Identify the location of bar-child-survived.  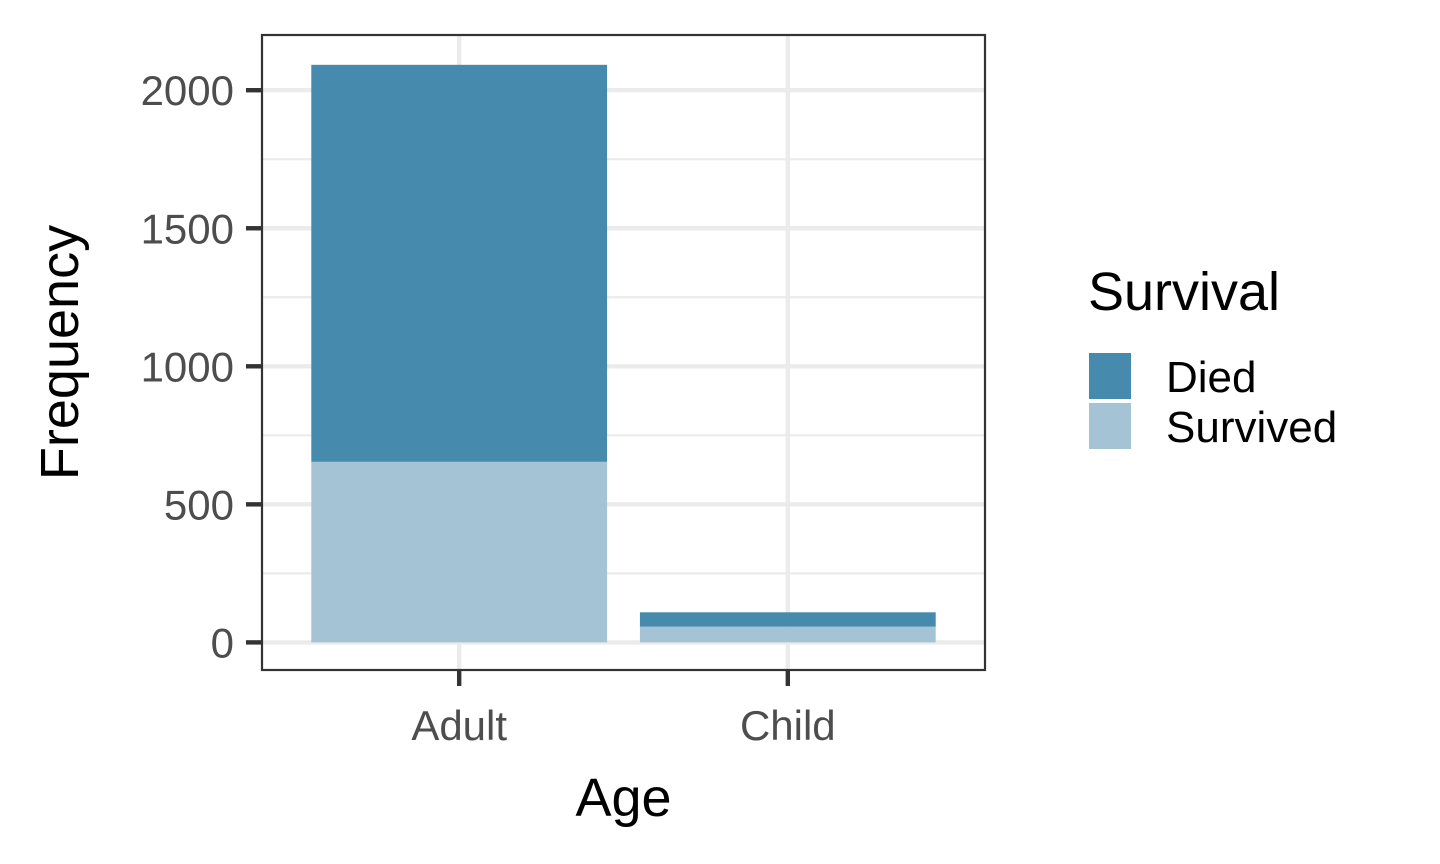
(787, 634).